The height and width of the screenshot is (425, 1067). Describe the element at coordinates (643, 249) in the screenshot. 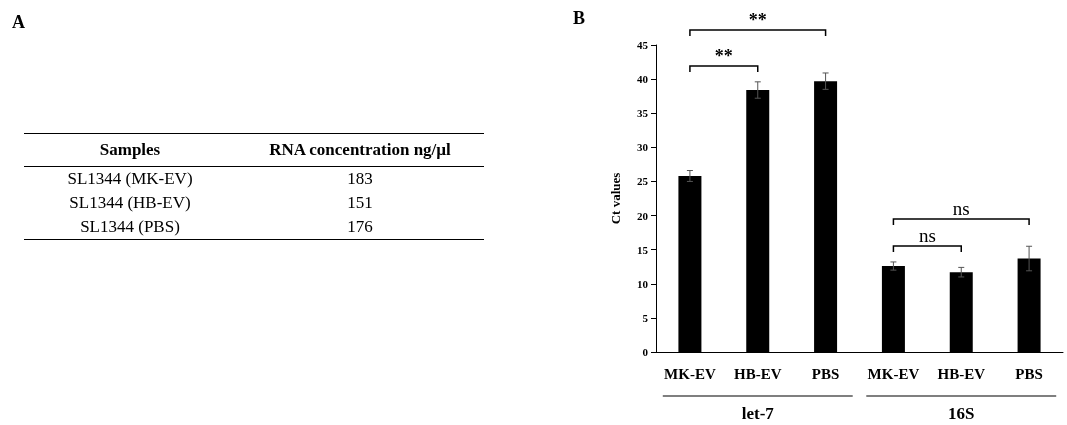

I see `y-tick-label: 15` at that location.